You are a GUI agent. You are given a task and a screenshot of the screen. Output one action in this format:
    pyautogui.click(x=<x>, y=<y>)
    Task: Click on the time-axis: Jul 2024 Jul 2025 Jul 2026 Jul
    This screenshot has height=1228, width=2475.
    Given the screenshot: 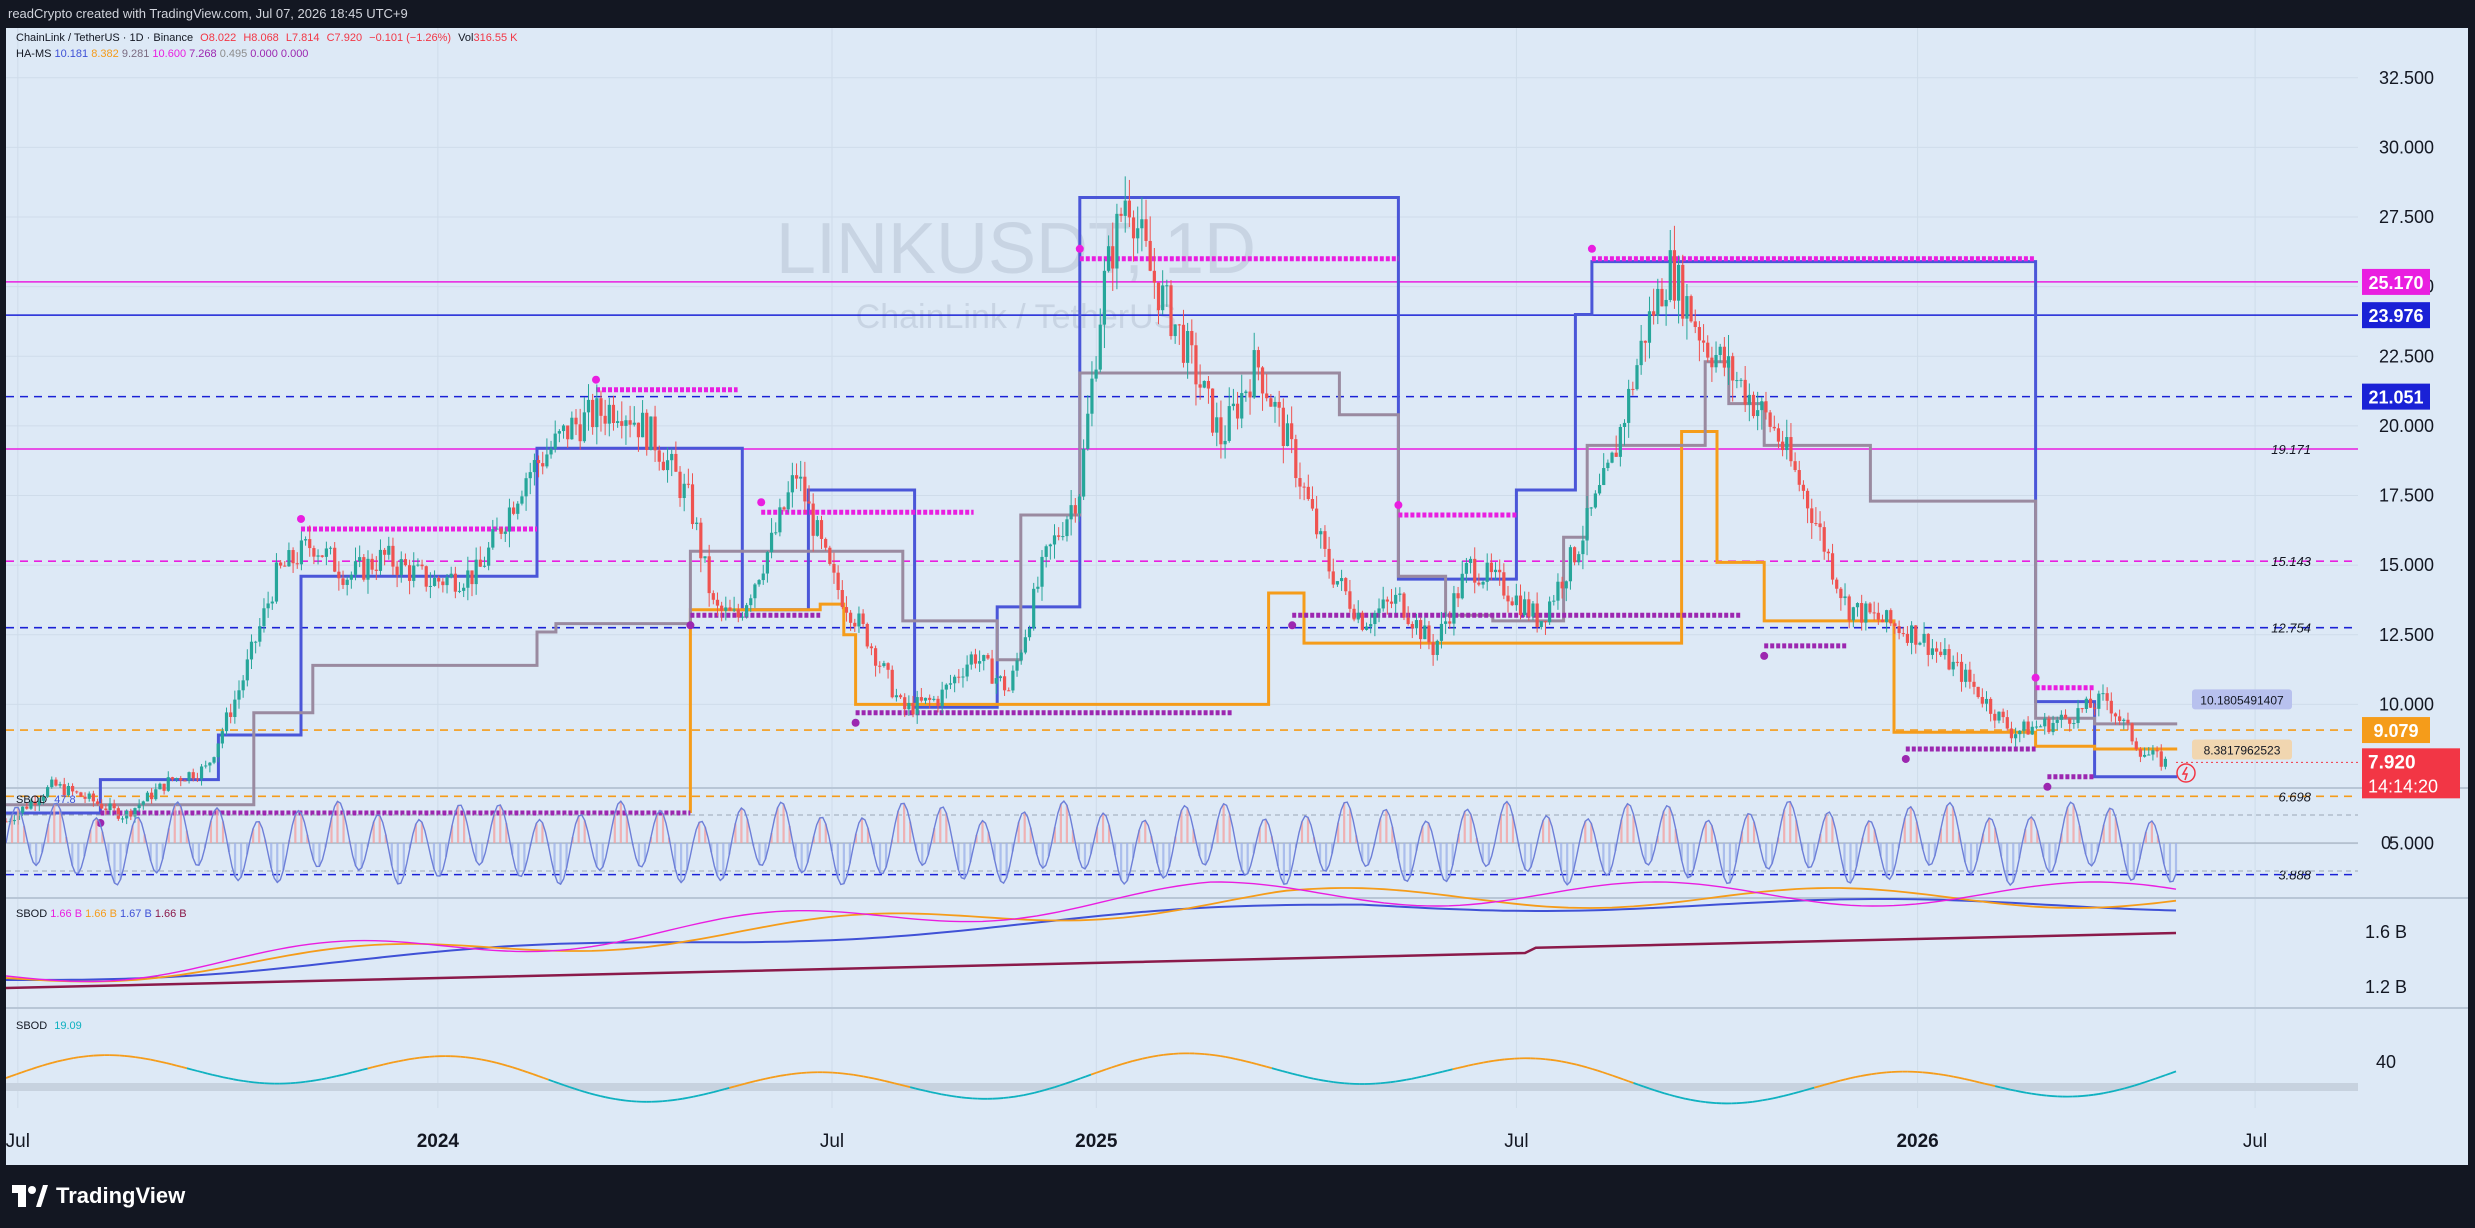 What is the action you would take?
    pyautogui.click(x=1136, y=1141)
    